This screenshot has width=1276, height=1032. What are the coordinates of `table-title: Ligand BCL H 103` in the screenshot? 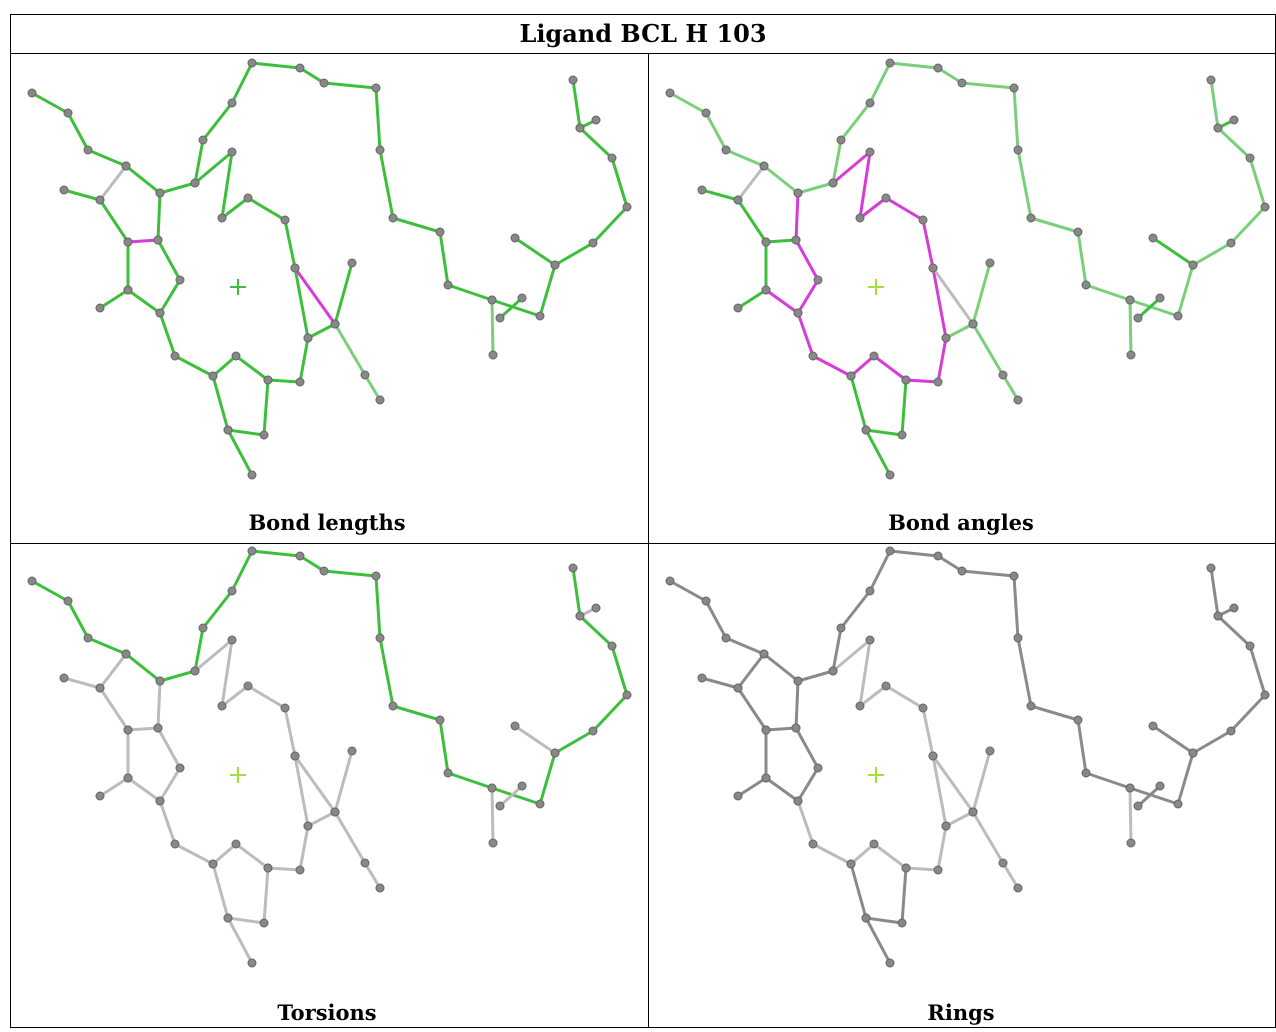 It's located at (642, 33).